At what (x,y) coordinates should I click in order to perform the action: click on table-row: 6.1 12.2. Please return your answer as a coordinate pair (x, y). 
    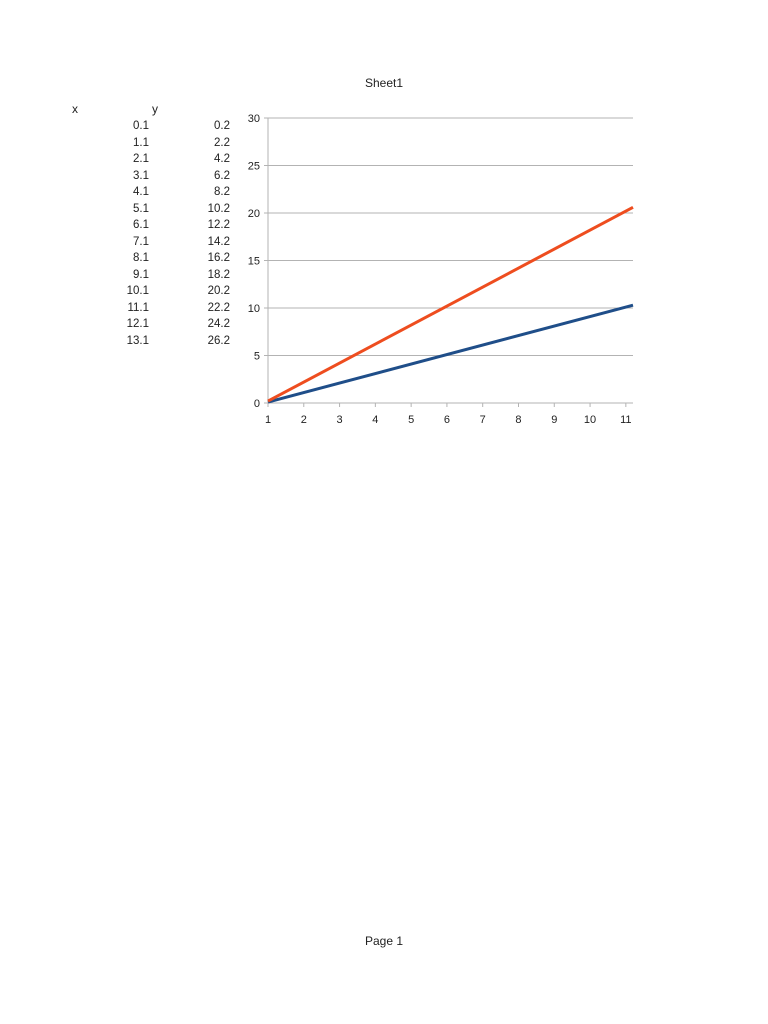
    Looking at the image, I should click on (150, 225).